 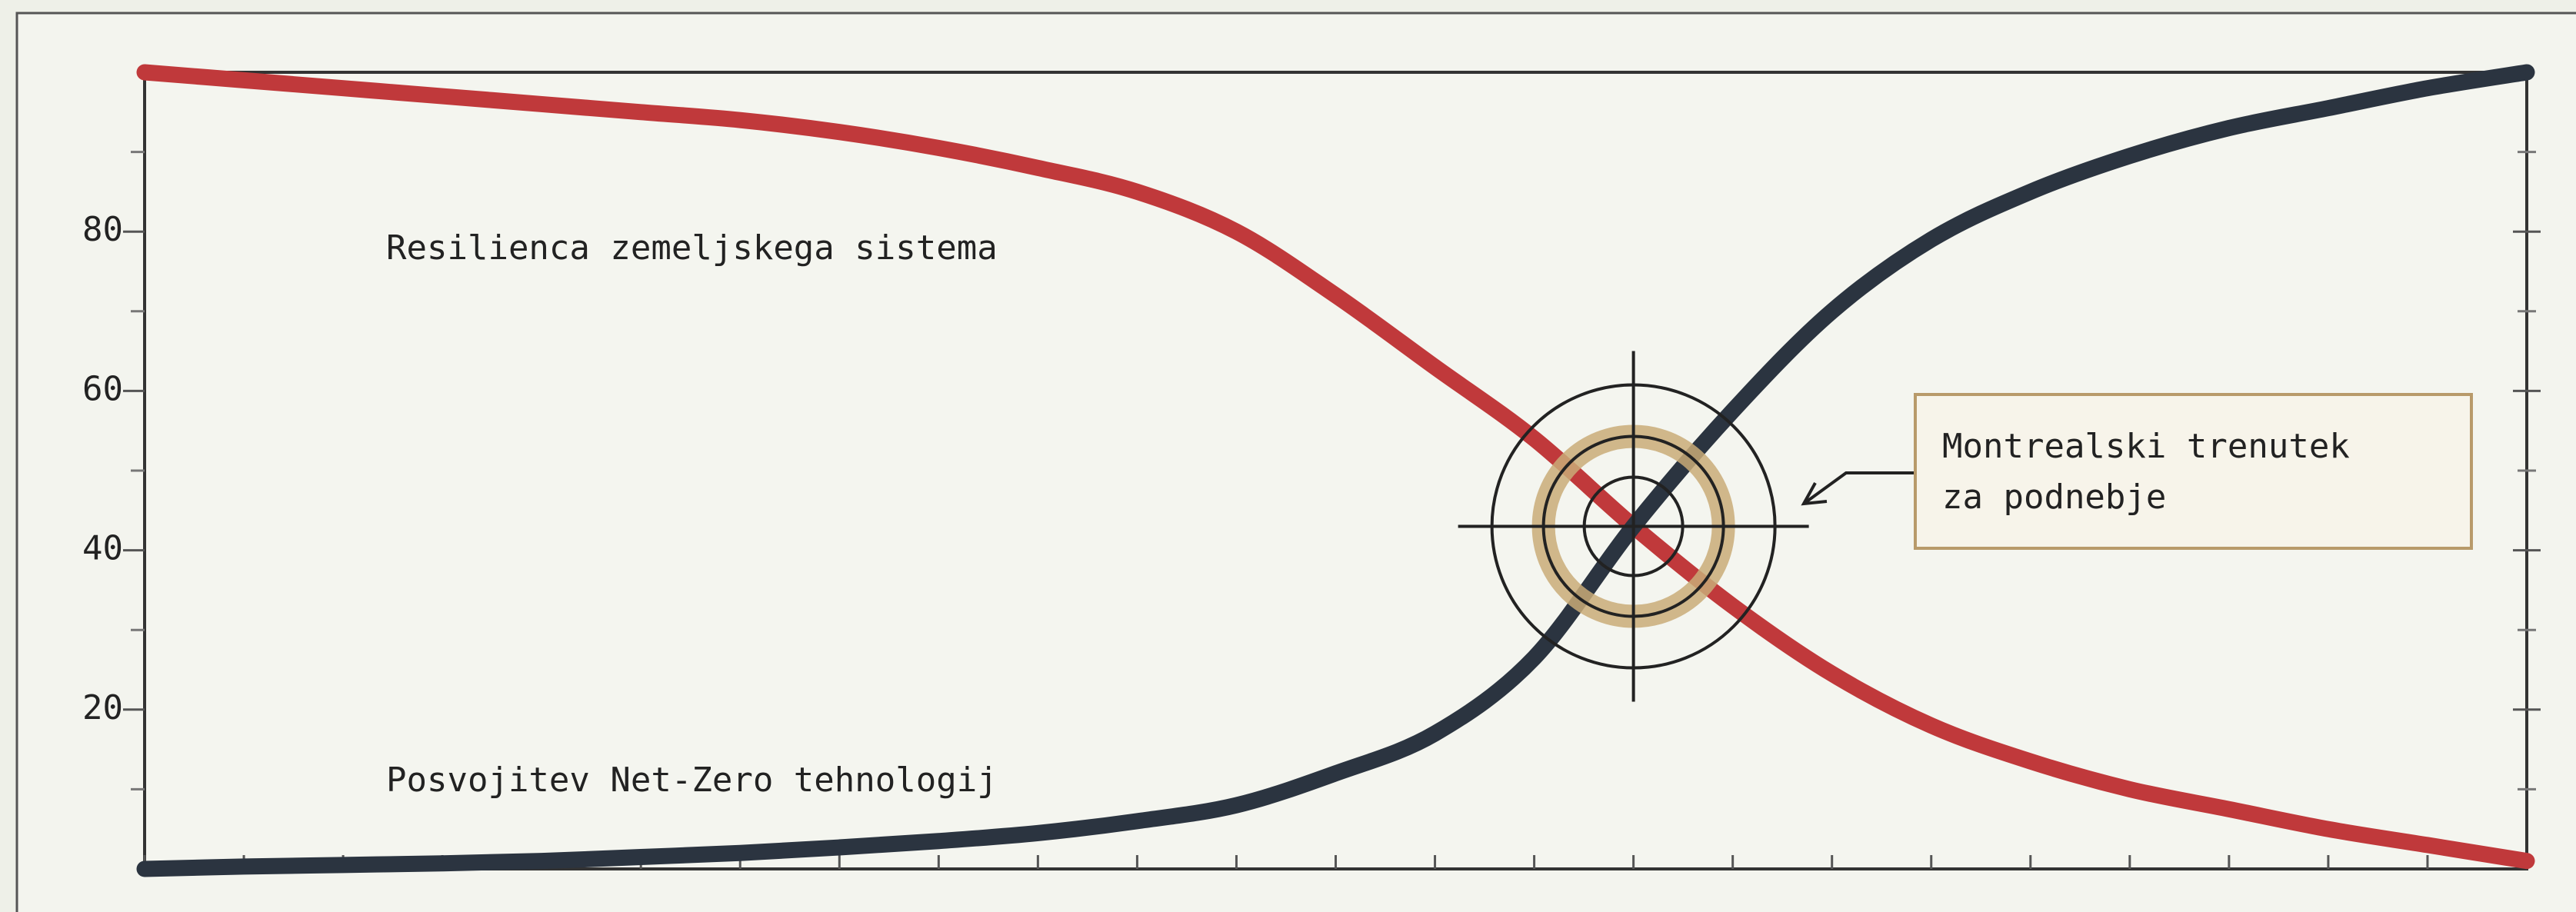 What do you see at coordinates (692, 780) in the screenshot?
I see `series-label: Posvojitev Net-Zero tehnologij` at bounding box center [692, 780].